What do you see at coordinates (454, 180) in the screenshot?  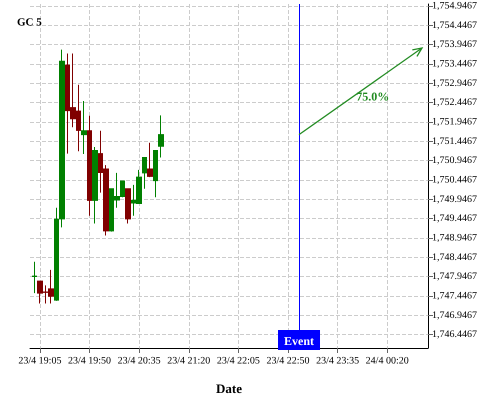 I see `y-tick-label: 1,750.4467` at bounding box center [454, 180].